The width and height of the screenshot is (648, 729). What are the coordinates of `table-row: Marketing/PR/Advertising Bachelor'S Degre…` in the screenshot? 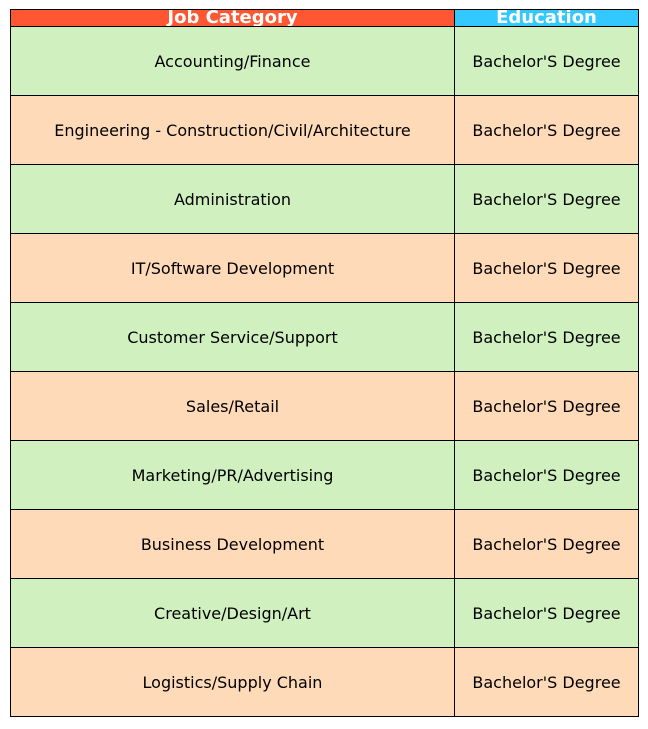 It's located at (324, 475).